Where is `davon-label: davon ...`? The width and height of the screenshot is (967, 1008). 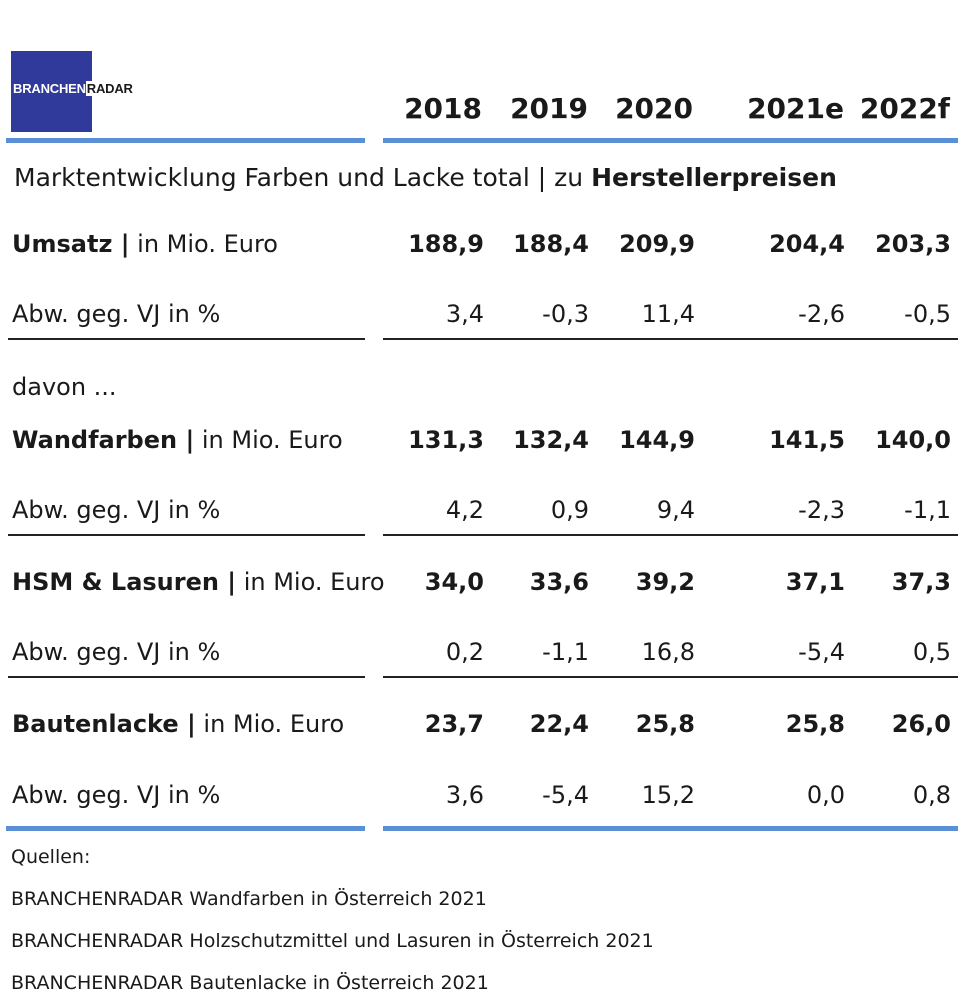
davon-label: davon ... is located at coordinates (64, 387).